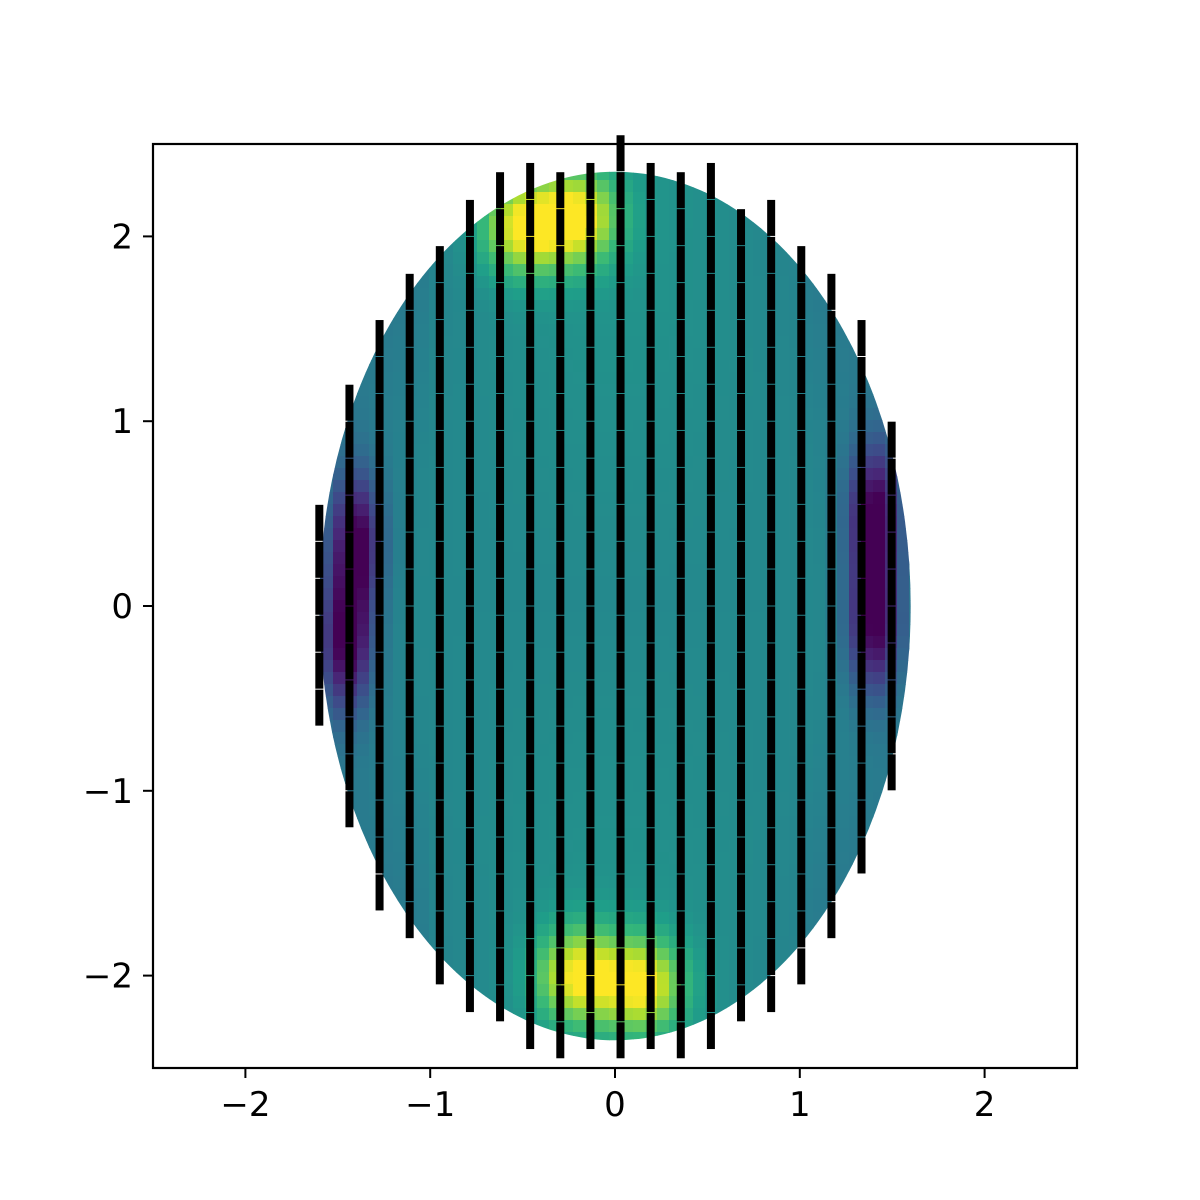  I want to click on x-tick-label: 1, so click(800, 1105).